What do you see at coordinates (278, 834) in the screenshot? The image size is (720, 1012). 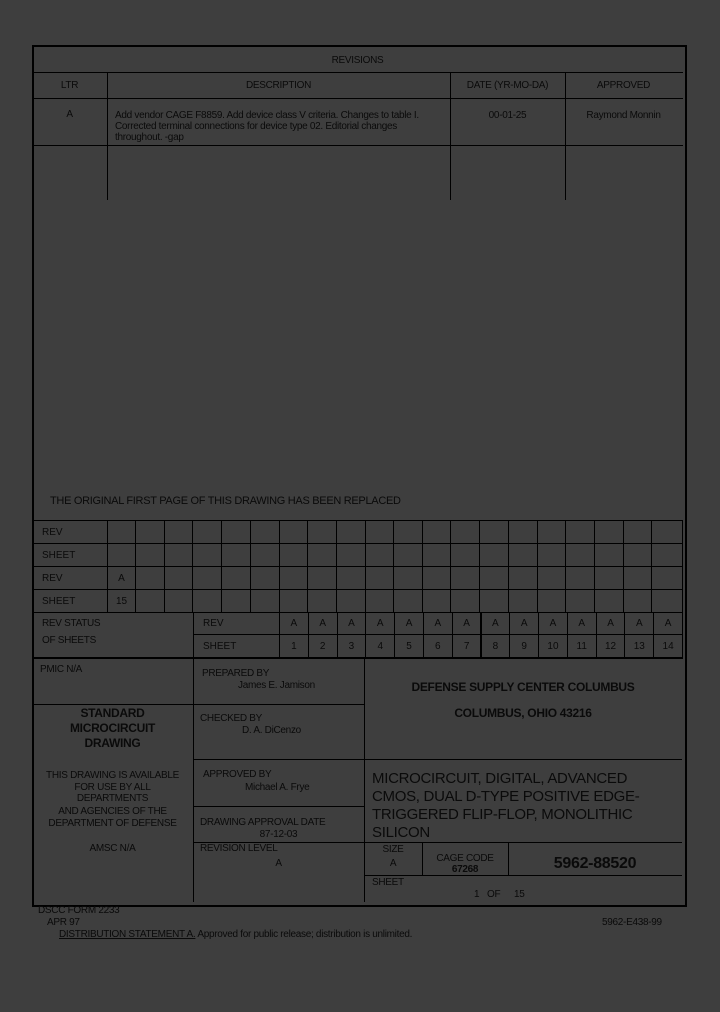 I see `approval-date: 87-12-03` at bounding box center [278, 834].